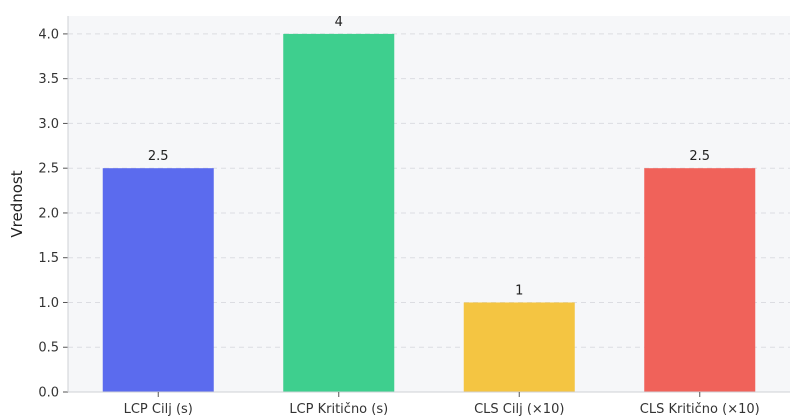 This screenshot has height=420, width=800. Describe the element at coordinates (48, 348) in the screenshot. I see `y-tick-label: 0.5` at that location.